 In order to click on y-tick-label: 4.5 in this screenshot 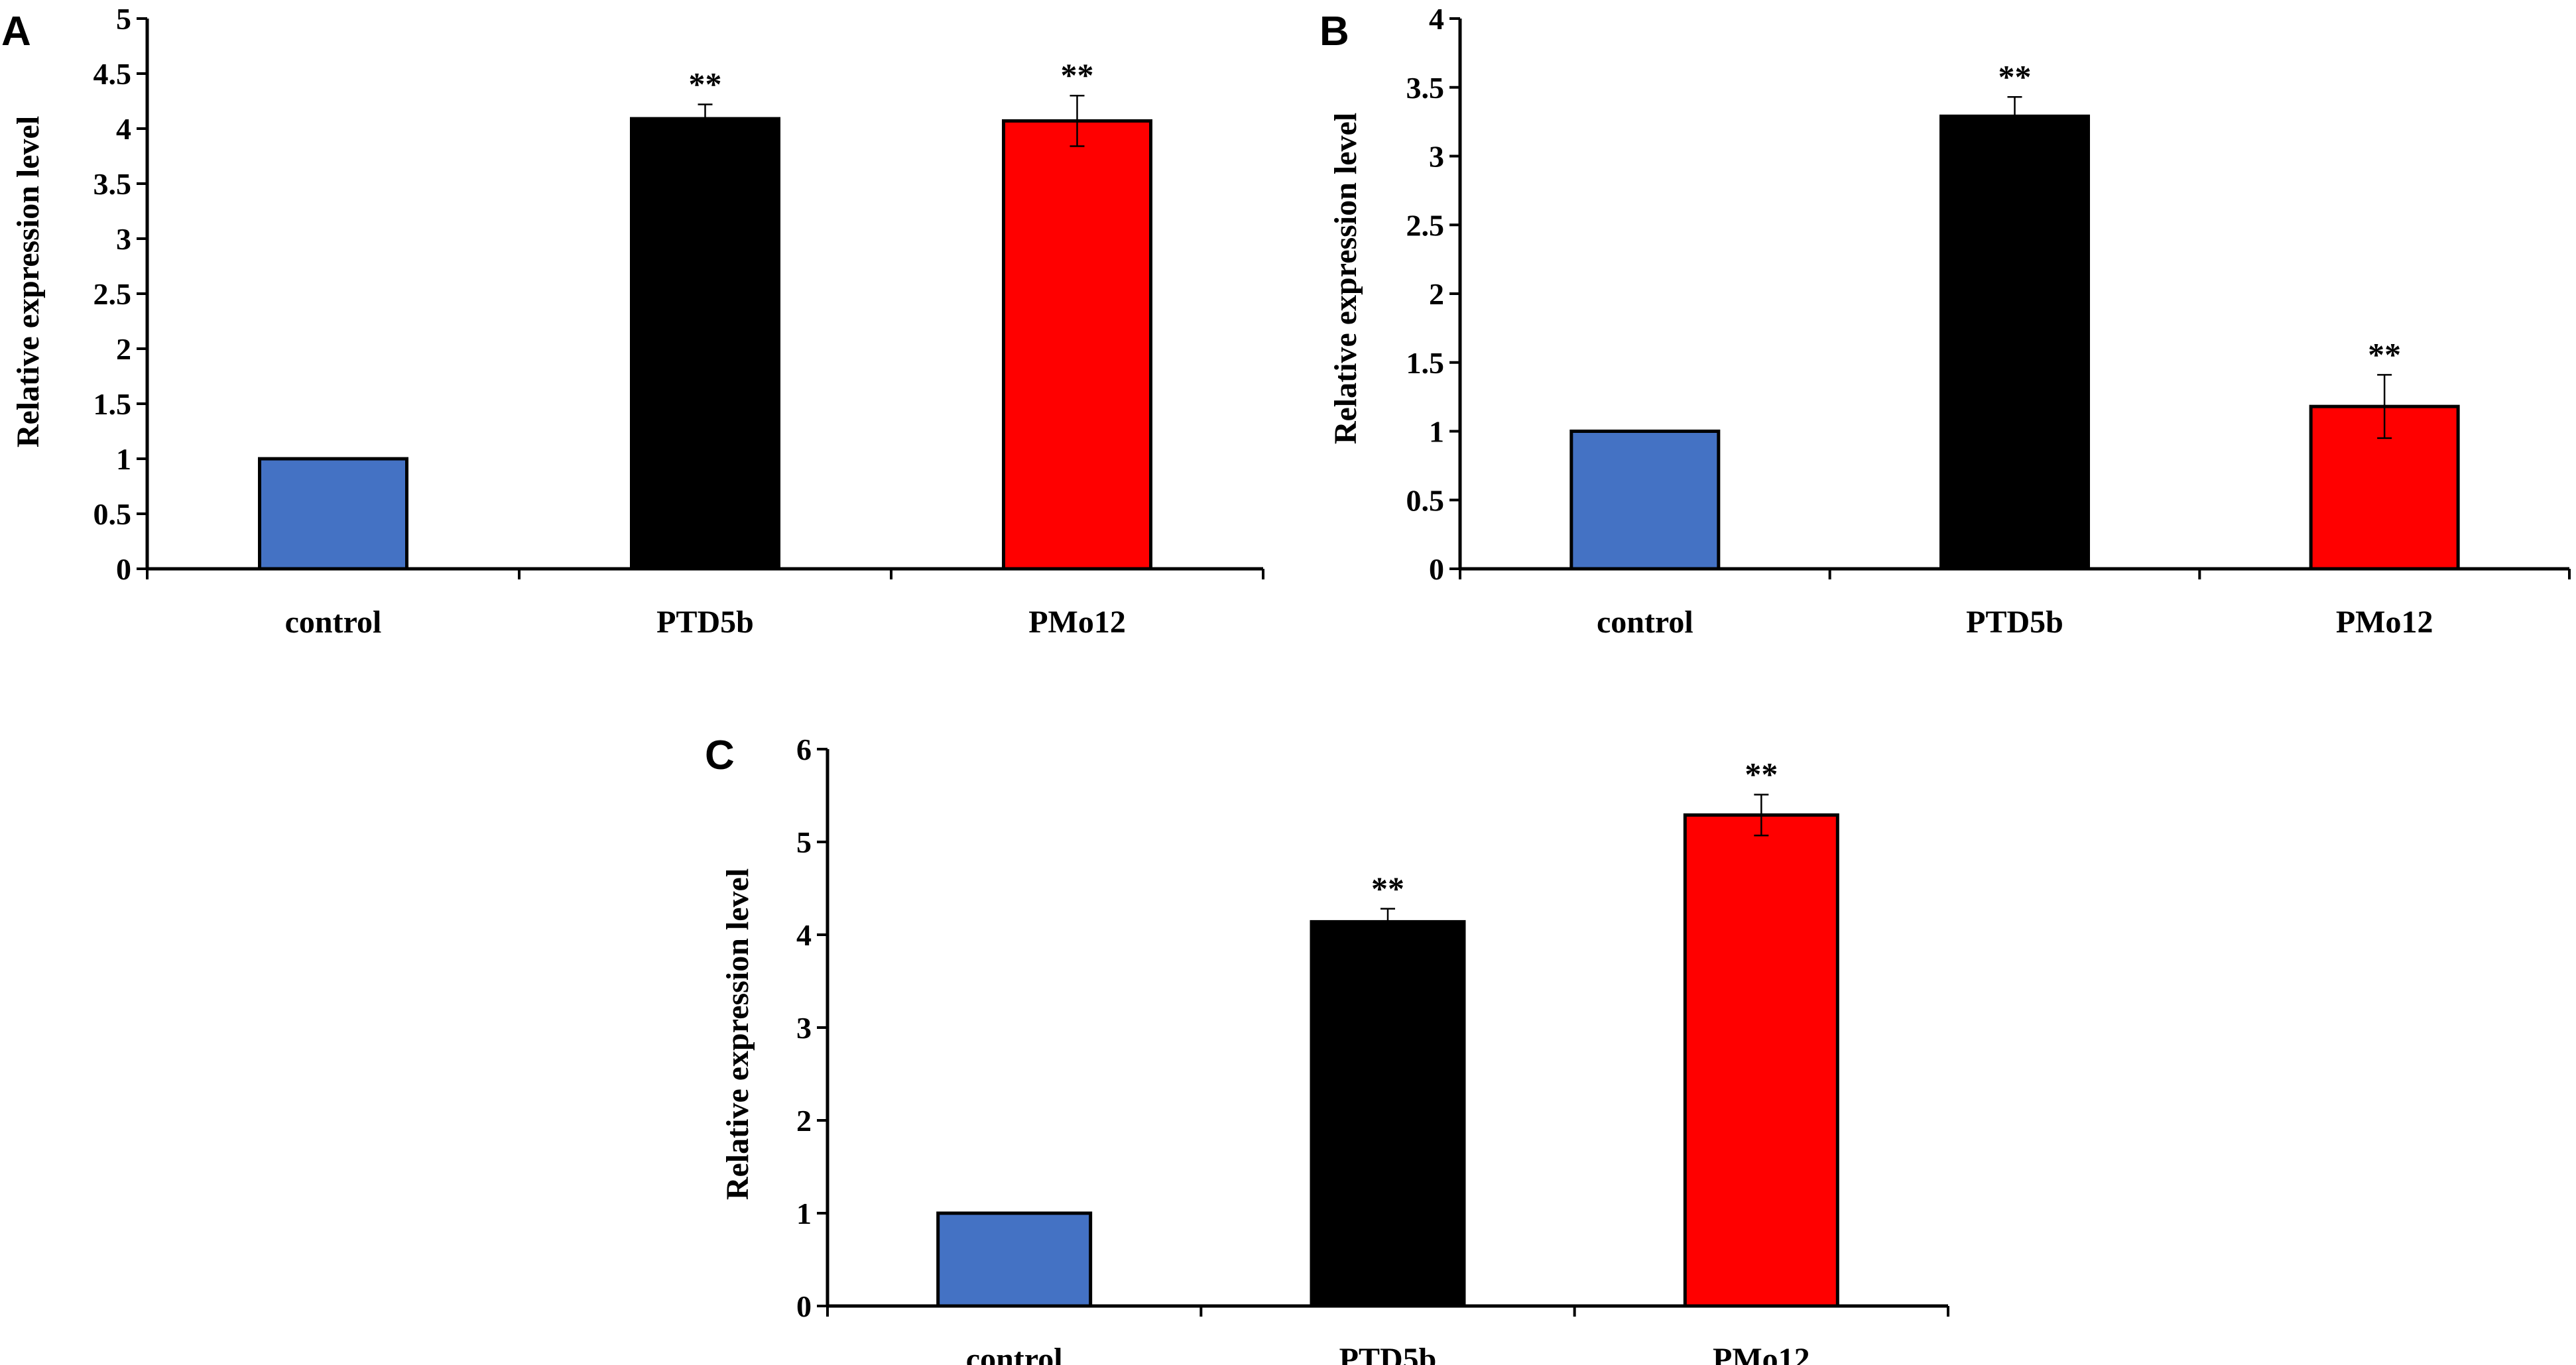, I will do `click(112, 74)`.